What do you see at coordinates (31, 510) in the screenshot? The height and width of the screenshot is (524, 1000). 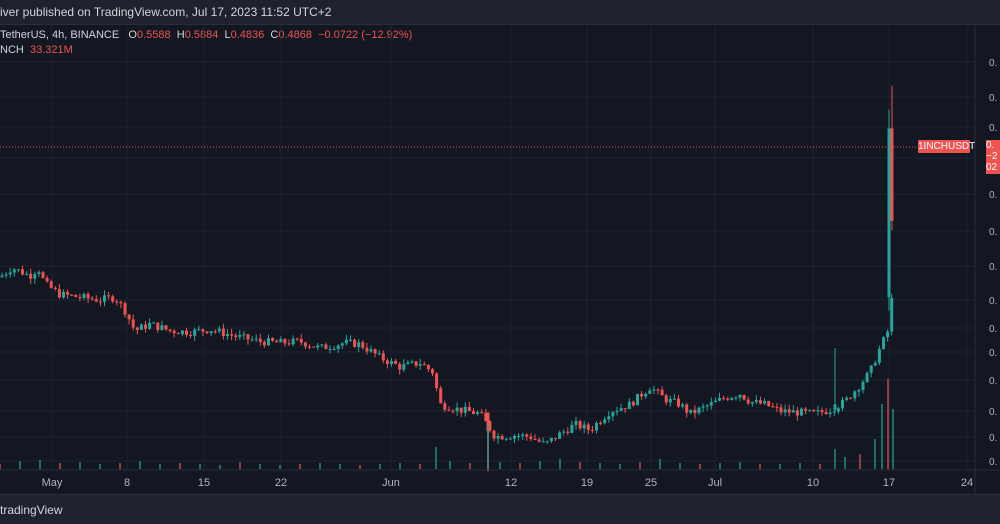 I see `tradingview-brand: tradingView` at bounding box center [31, 510].